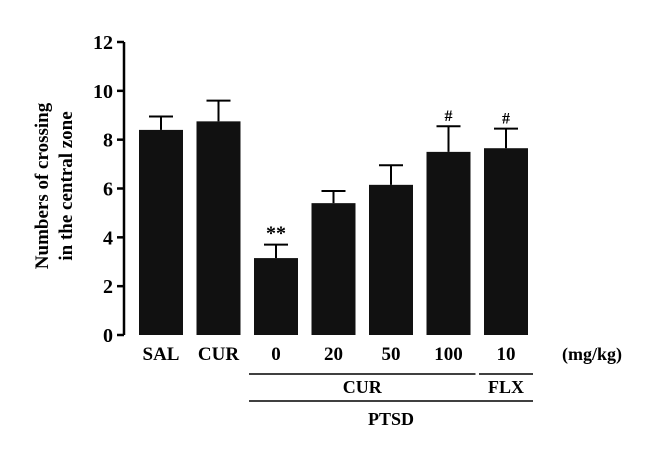 The width and height of the screenshot is (660, 459). I want to click on y-axis-title: Numbers of crossing in the central zone, so click(54, 185).